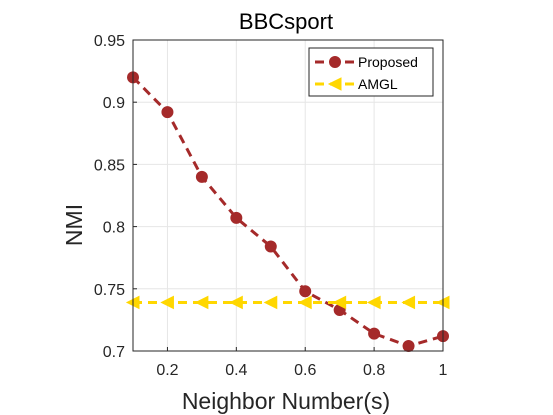  Describe the element at coordinates (286, 401) in the screenshot. I see `x-axis-title: Neighbor Number(s)` at that location.